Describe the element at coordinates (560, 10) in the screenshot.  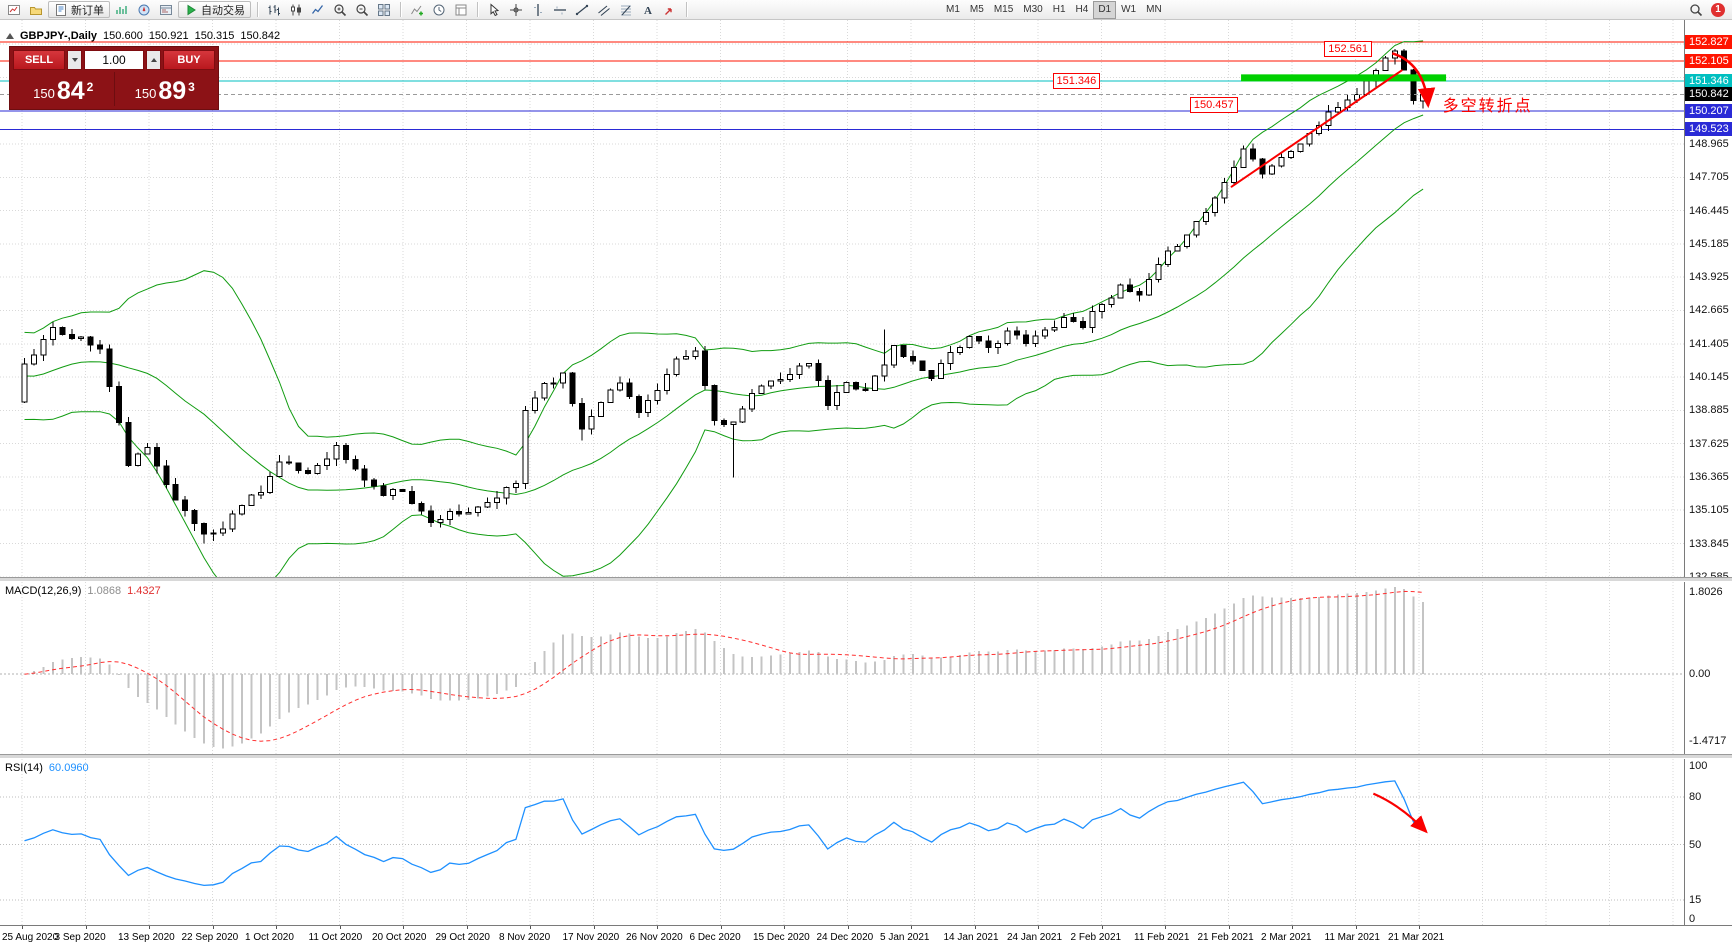
I see `horizontal-line-icon` at that location.